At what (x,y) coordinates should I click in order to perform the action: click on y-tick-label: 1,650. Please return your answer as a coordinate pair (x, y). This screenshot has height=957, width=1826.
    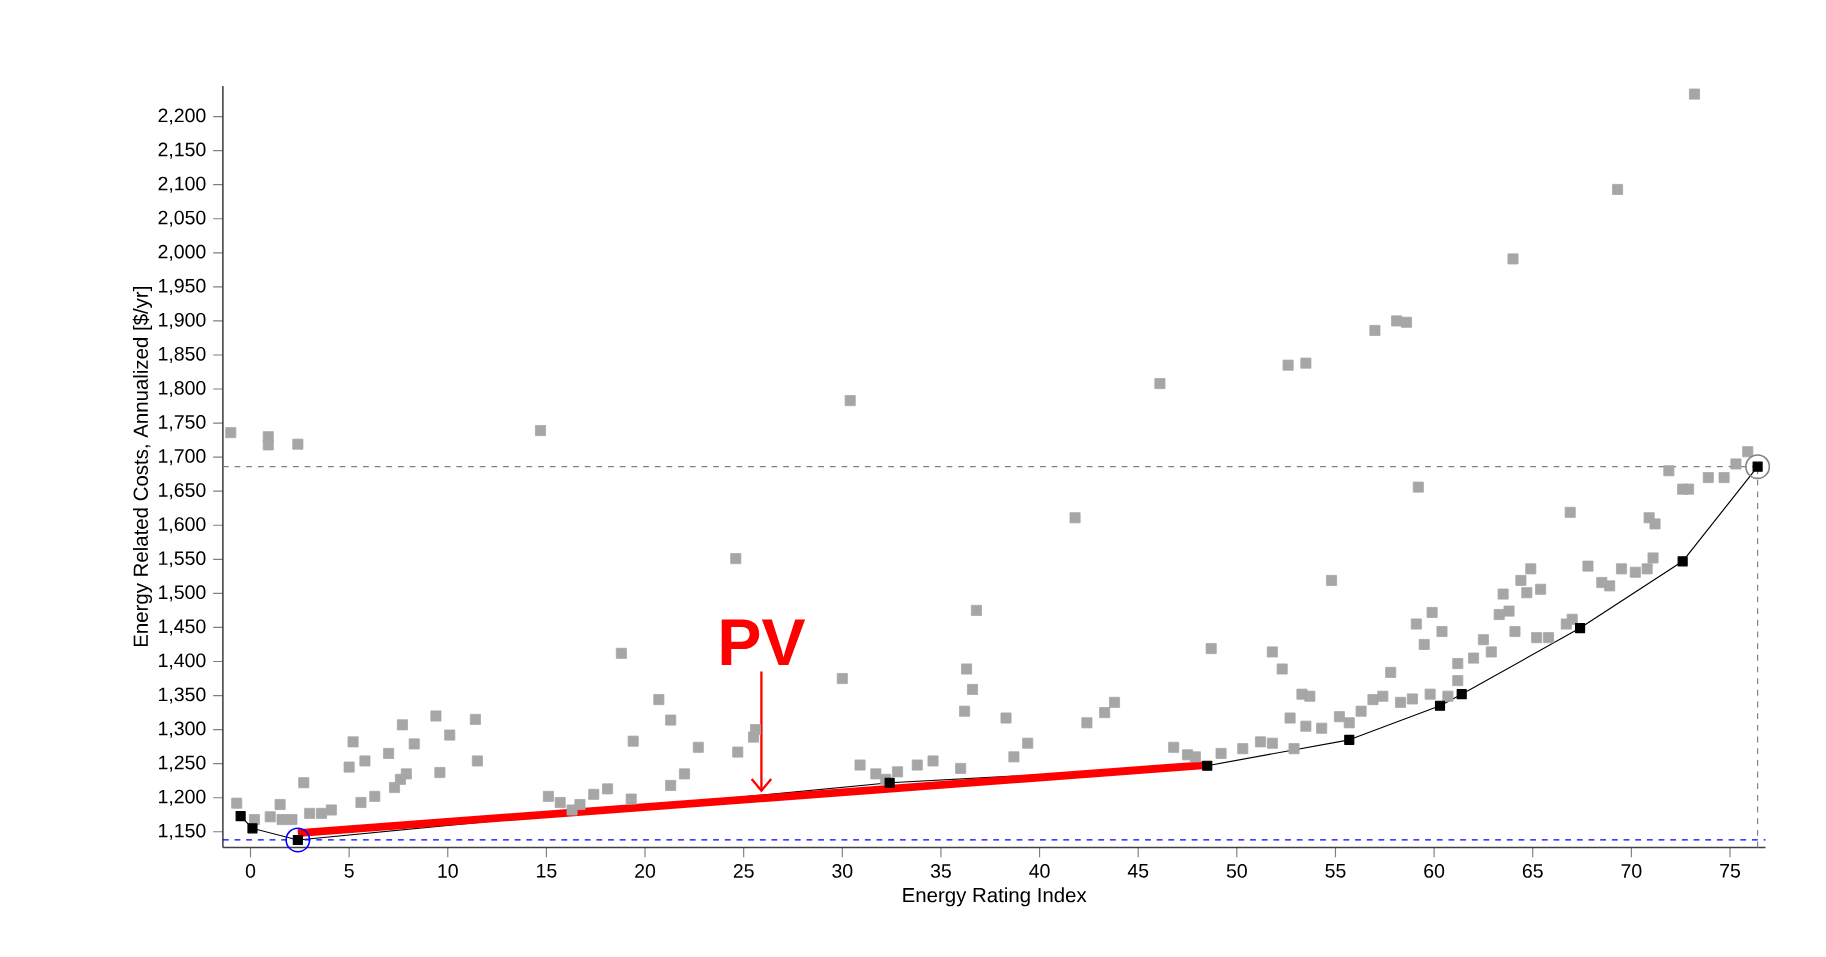
    Looking at the image, I should click on (182, 491).